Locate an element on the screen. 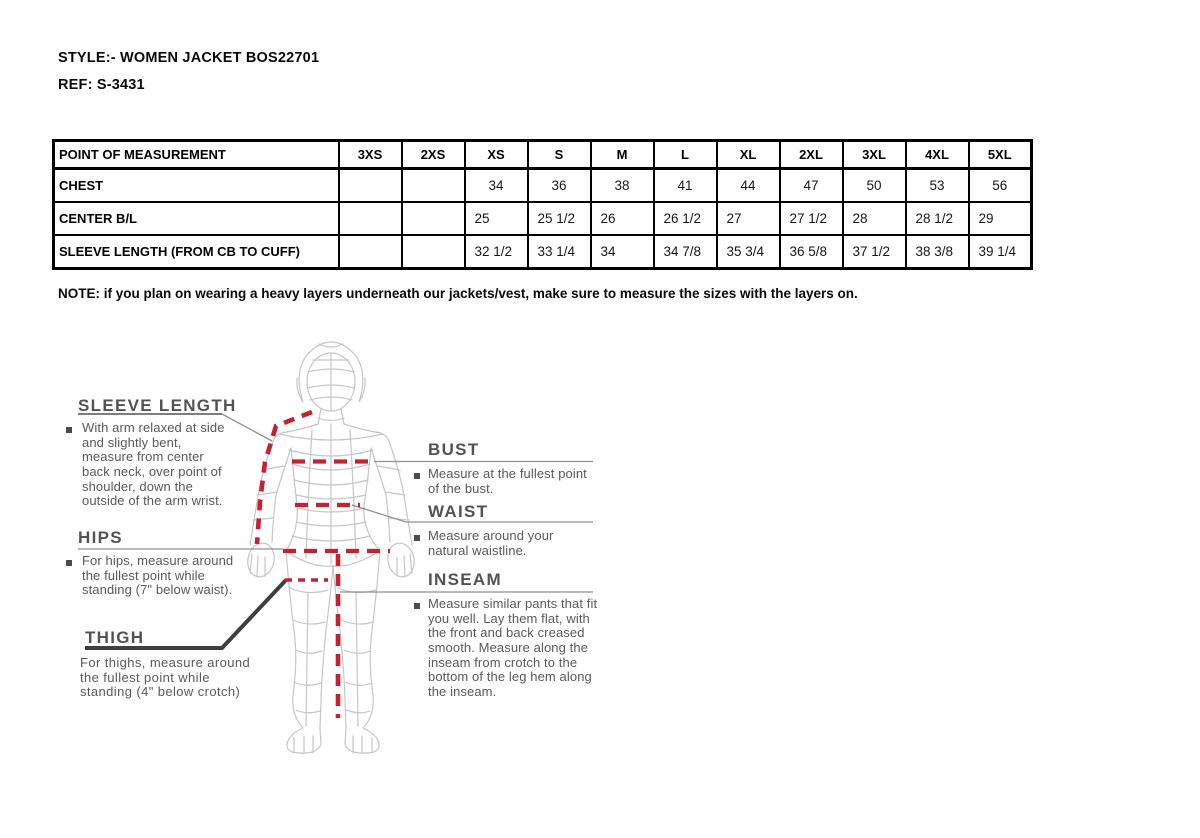 This screenshot has width=1200, height=838. cell: 53 is located at coordinates (937, 185).